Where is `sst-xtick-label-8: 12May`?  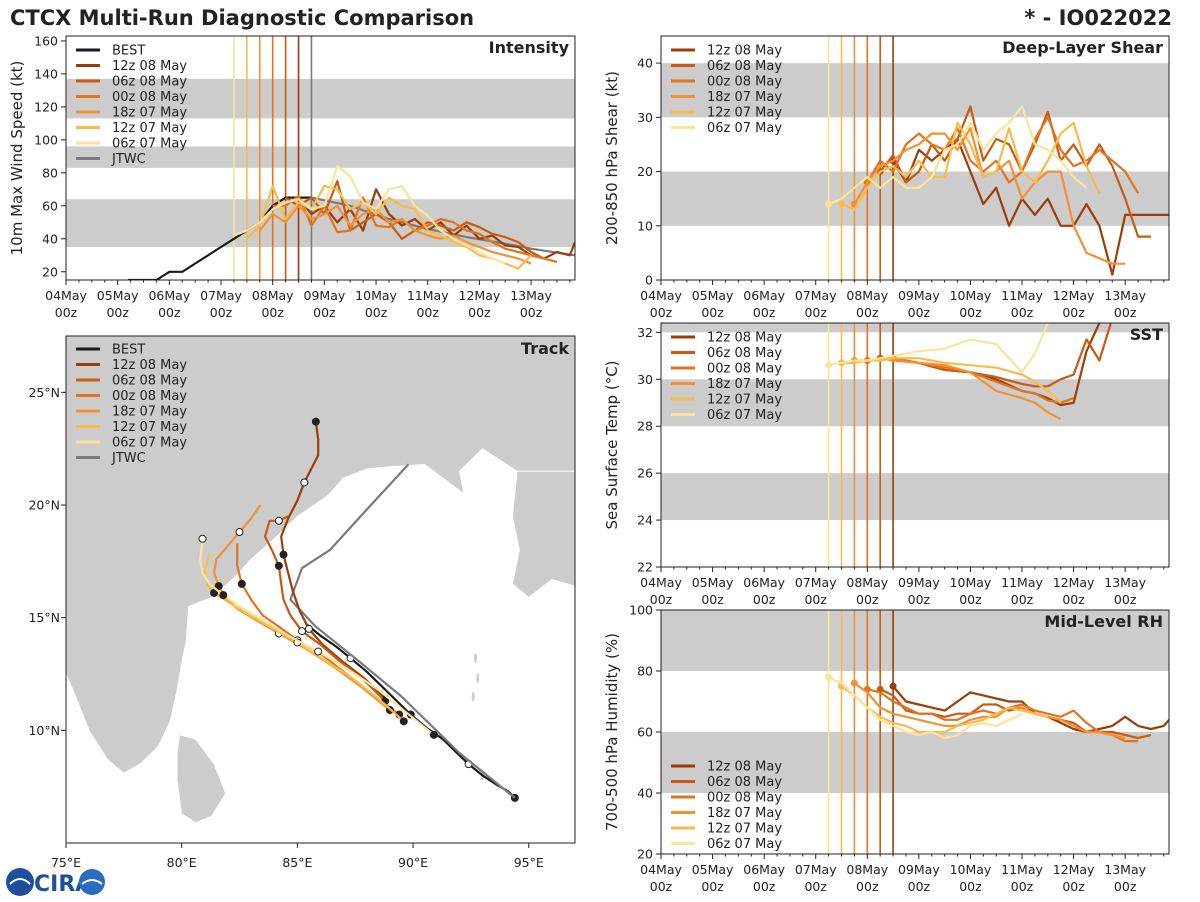
sst-xtick-label-8: 12May is located at coordinates (1074, 582).